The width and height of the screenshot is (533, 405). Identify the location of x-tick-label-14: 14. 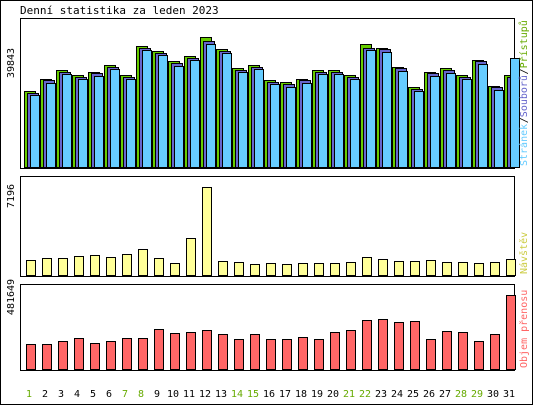
(237, 394).